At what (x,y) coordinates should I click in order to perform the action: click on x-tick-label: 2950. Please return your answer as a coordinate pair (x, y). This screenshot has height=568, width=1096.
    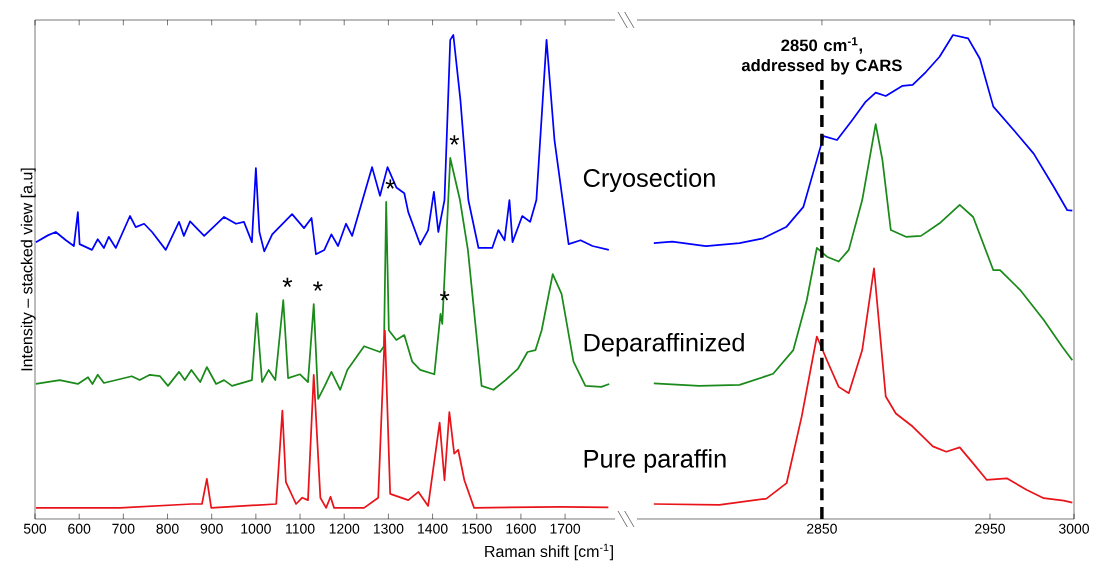
    Looking at the image, I should click on (990, 528).